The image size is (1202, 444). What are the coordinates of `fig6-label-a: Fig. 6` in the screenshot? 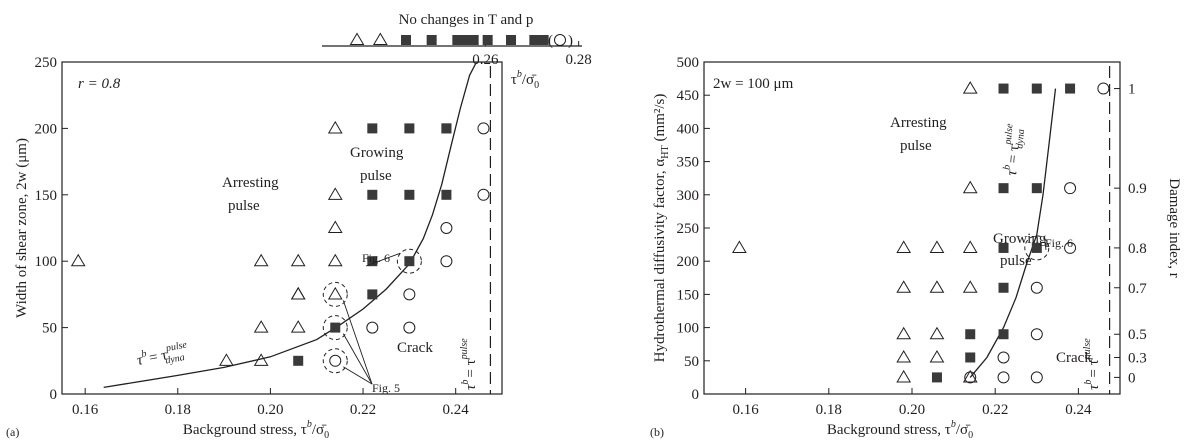 It's located at (376, 258).